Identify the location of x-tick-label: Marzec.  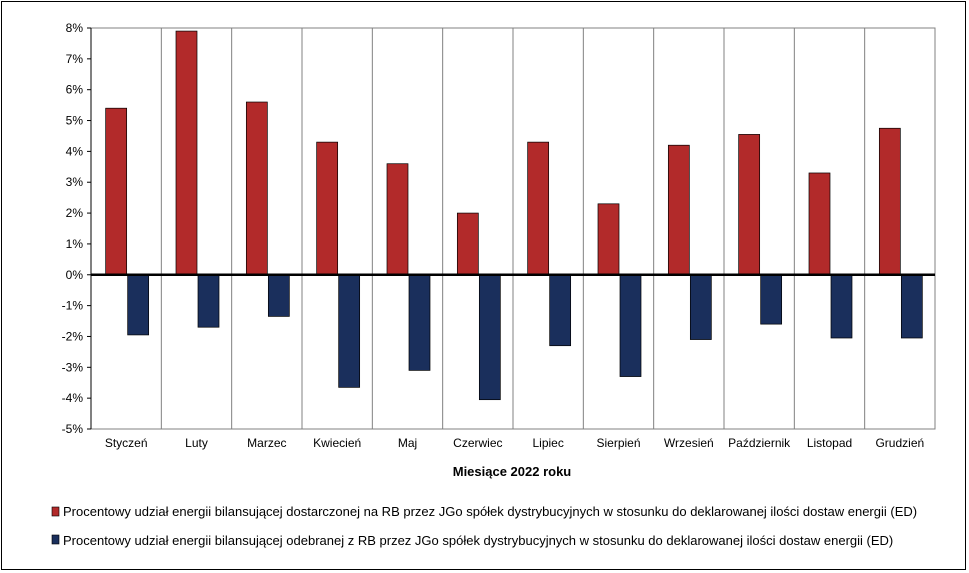
(266, 443).